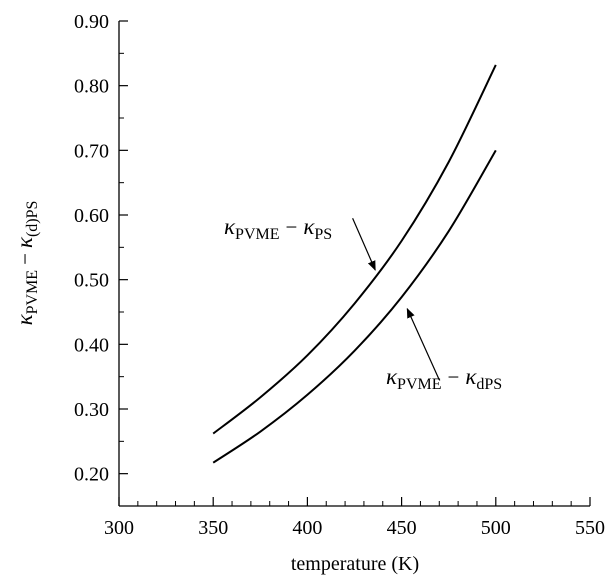  What do you see at coordinates (419, 384) in the screenshot?
I see `series-label-2-sub1: PVME` at bounding box center [419, 384].